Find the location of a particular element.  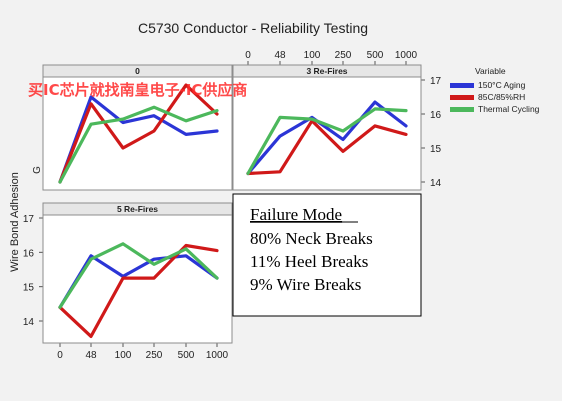

top-x-tick-label: 0 is located at coordinates (248, 55).